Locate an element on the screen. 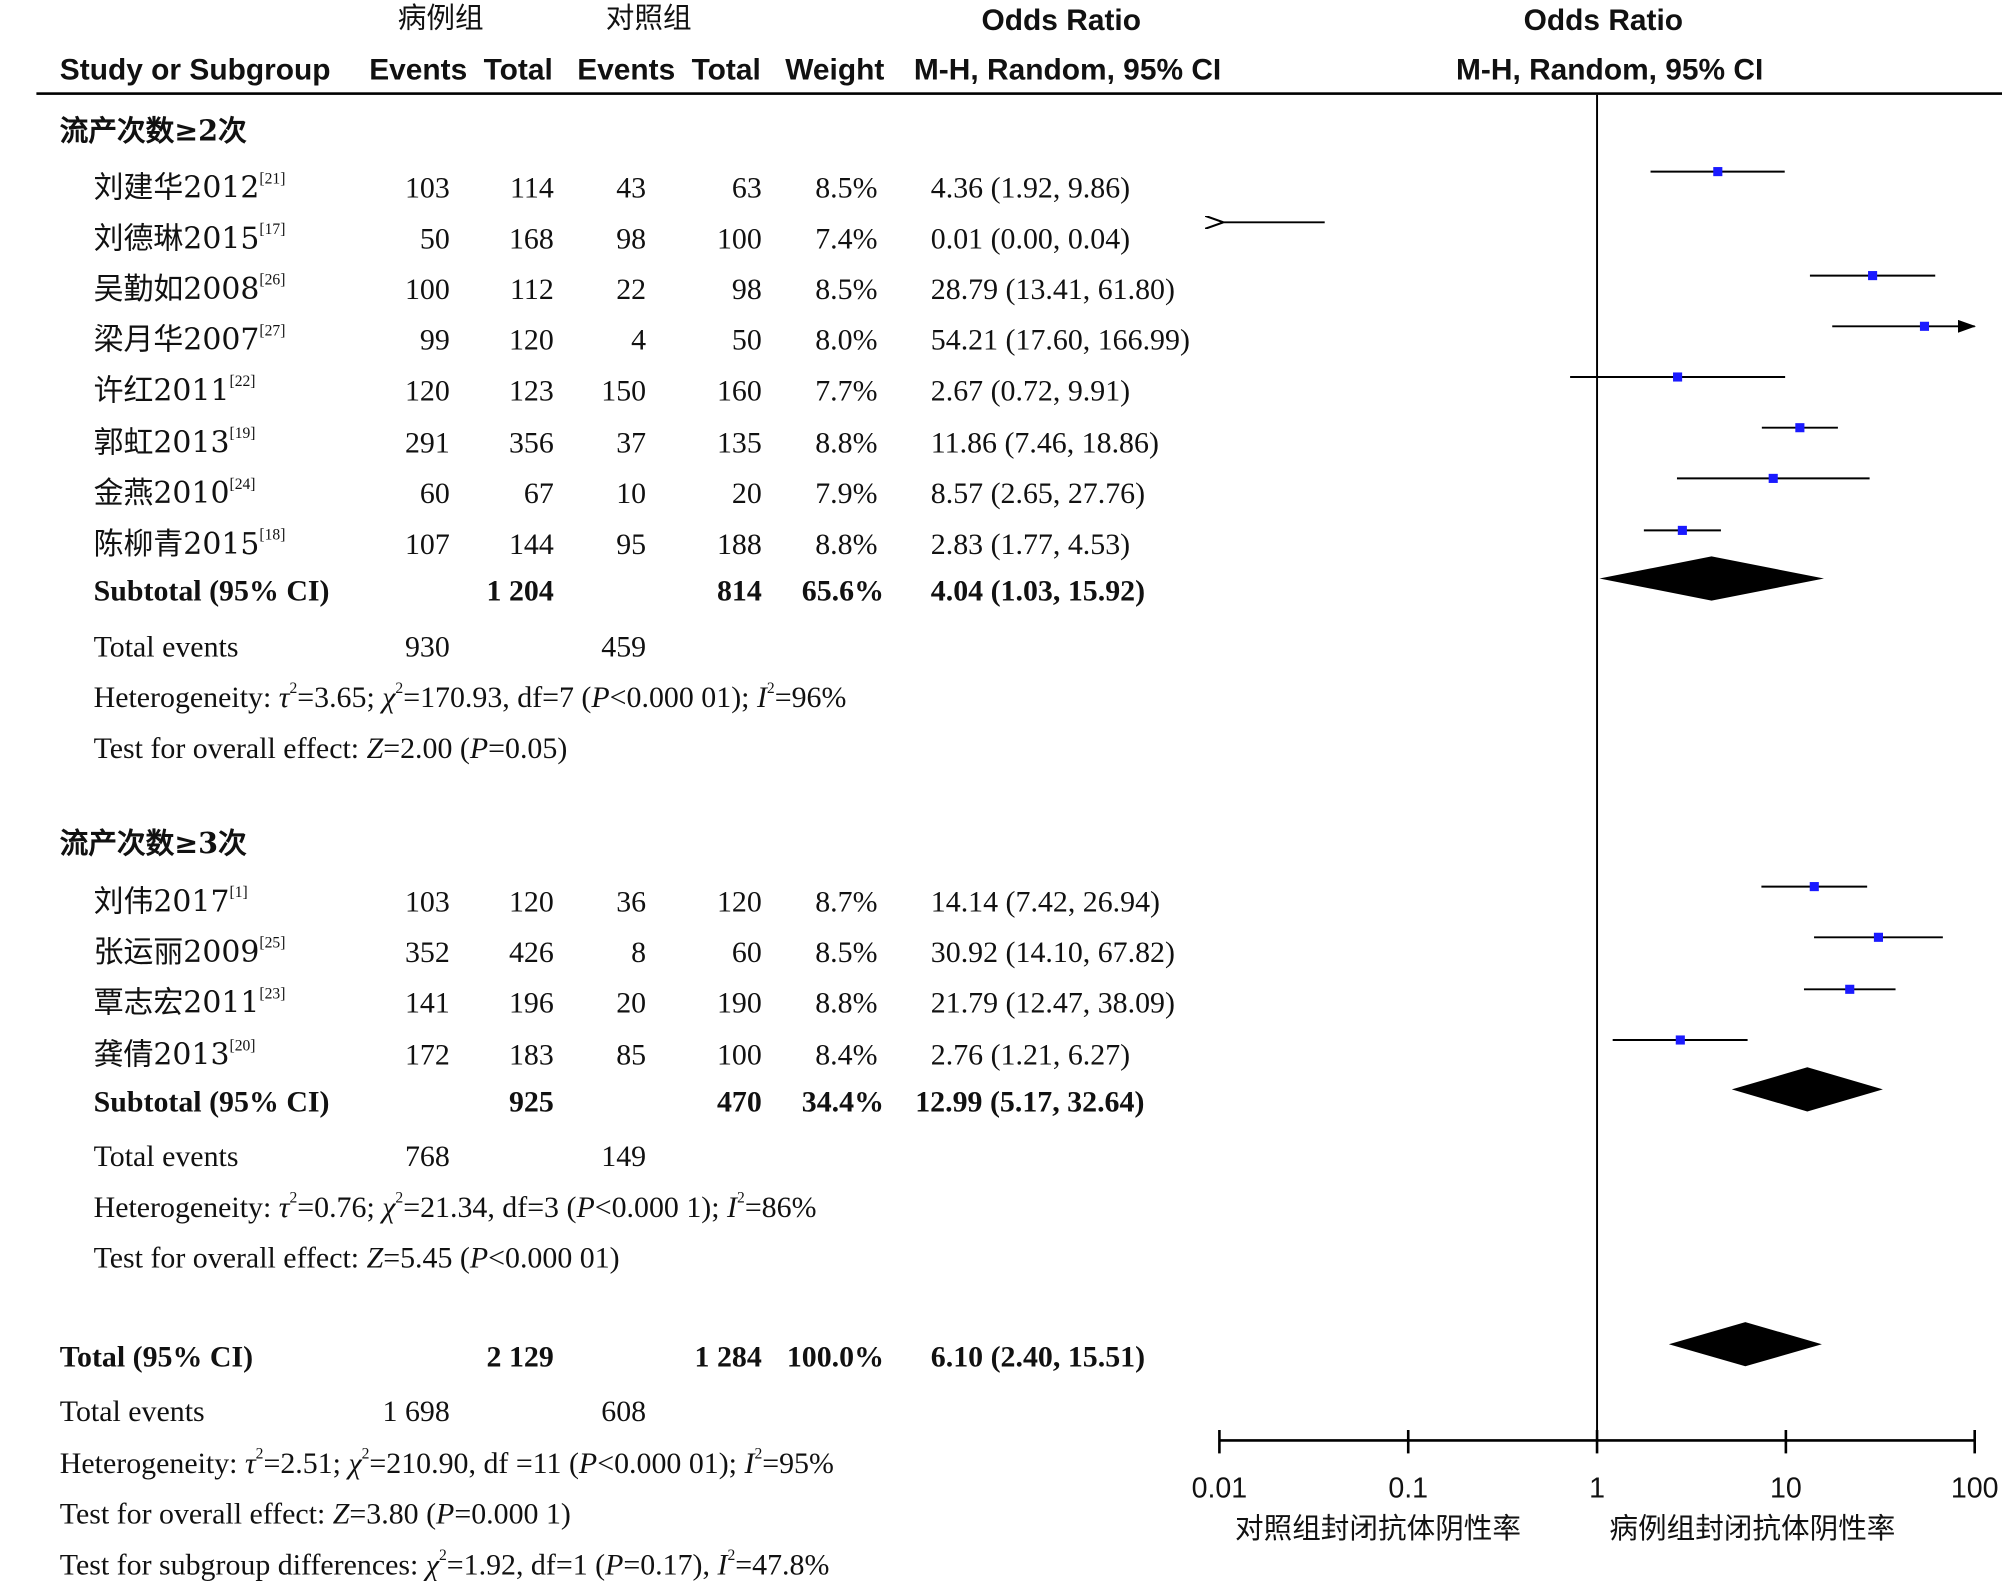  study-name-text: 覃志宏2011 is located at coordinates (176, 1003).